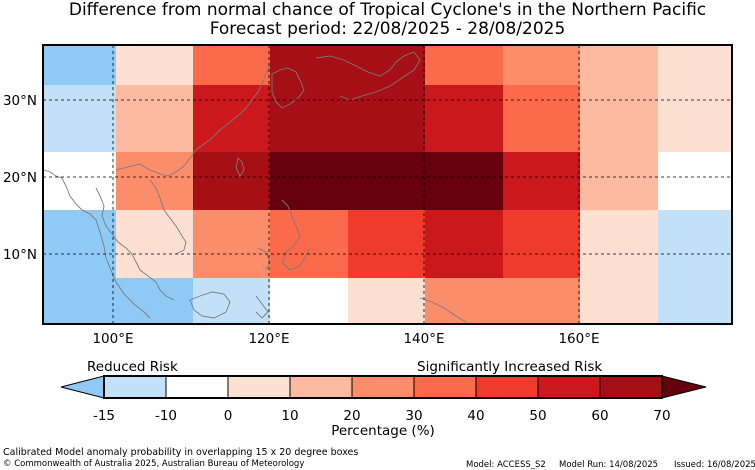 The width and height of the screenshot is (755, 470). I want to click on colorbar-under-arrow, so click(82, 387).